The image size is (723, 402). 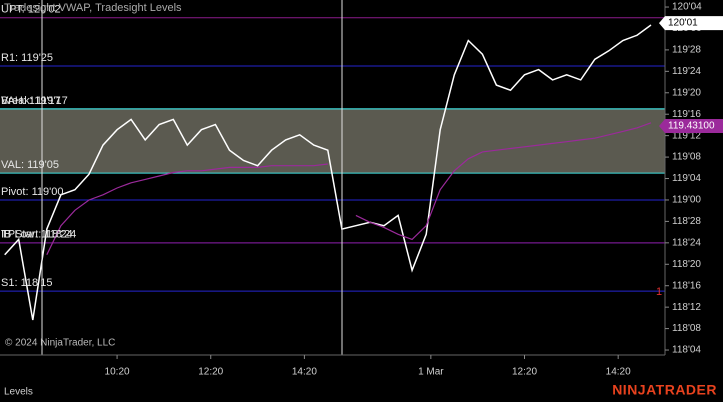 I want to click on indicator-title: Tradesight VWAP, Tradesight Levels, so click(x=93, y=8).